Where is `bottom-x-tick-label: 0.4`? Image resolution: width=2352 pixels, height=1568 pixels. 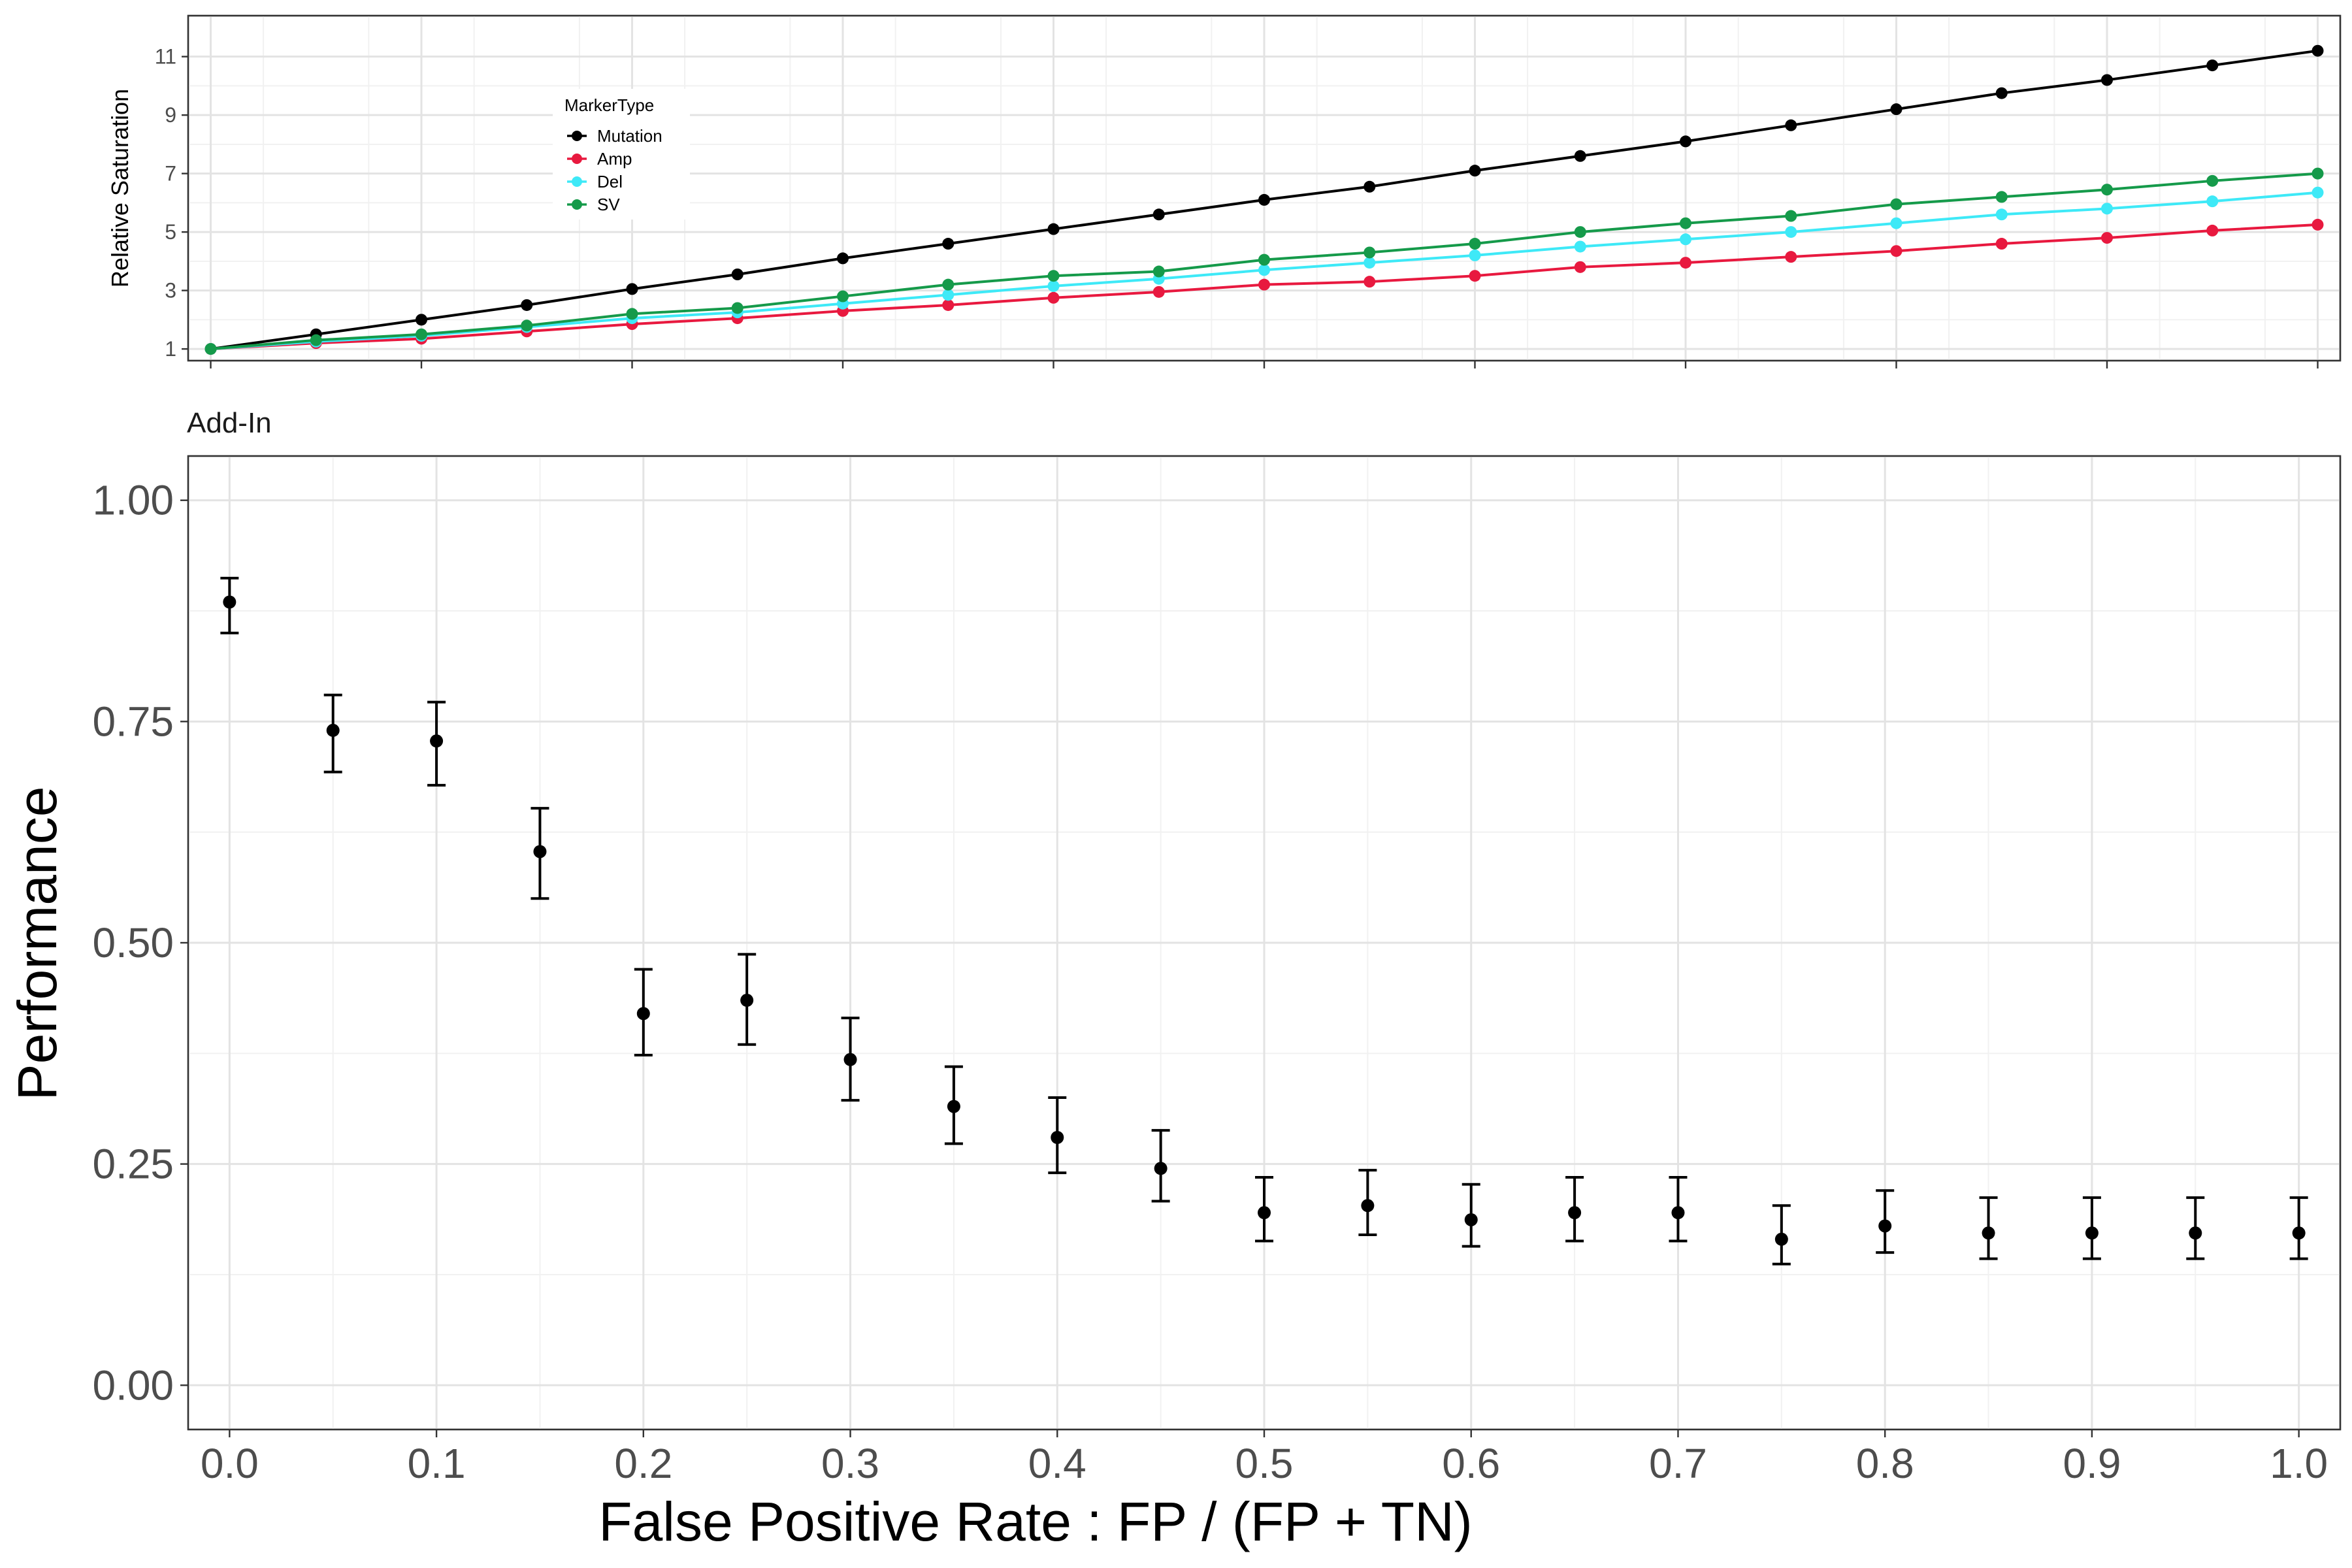
bottom-x-tick-label: 0.4 is located at coordinates (1057, 1463).